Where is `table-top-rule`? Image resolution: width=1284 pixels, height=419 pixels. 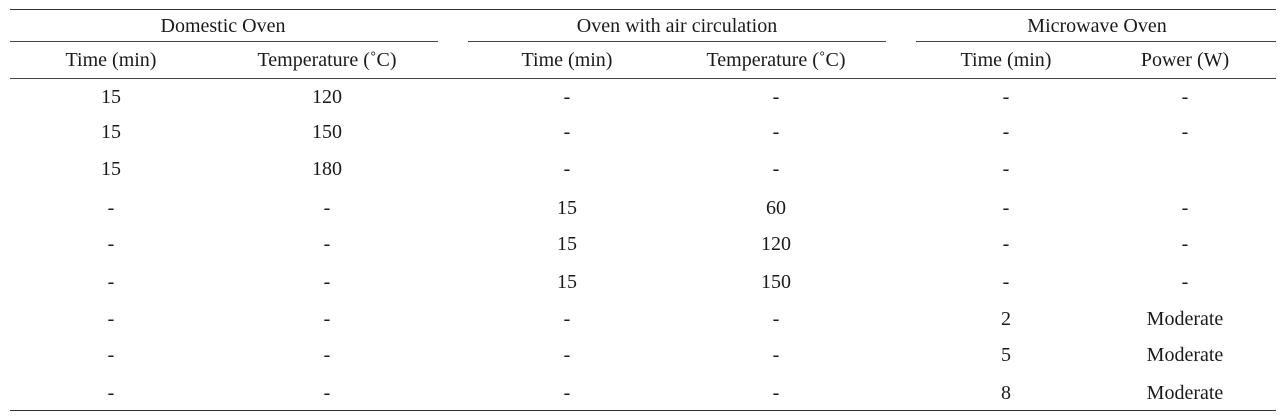
table-top-rule is located at coordinates (643, 9).